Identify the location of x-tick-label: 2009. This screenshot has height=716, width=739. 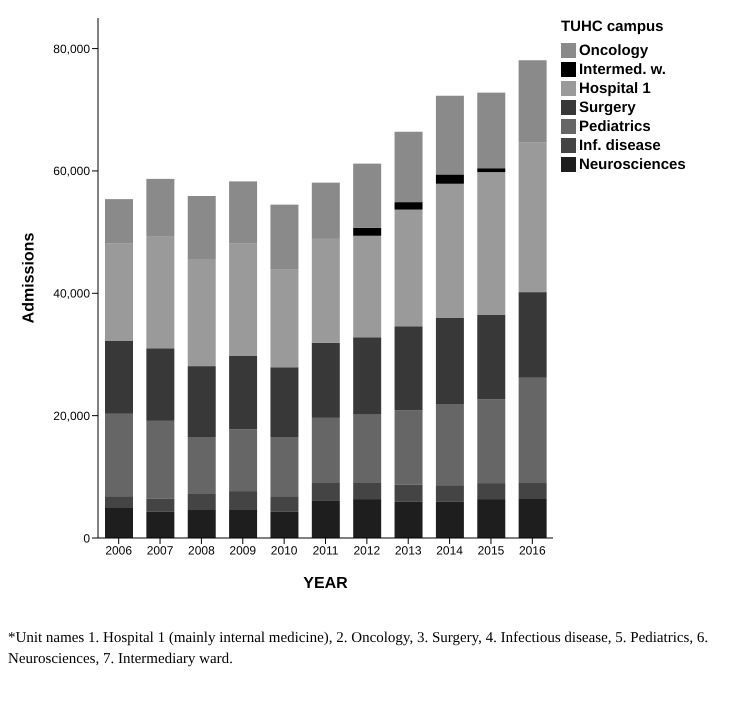
(242, 551).